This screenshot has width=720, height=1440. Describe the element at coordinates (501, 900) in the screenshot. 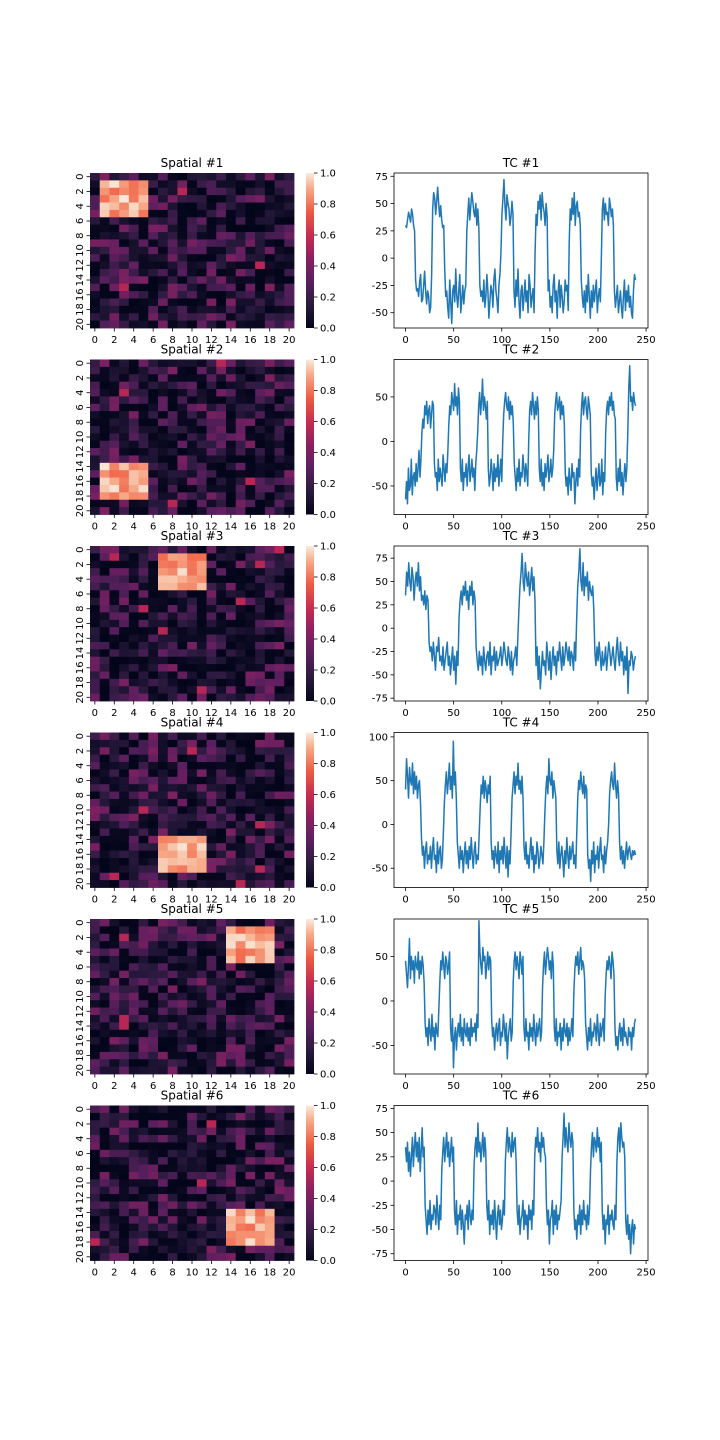

I see `x-tick-label: 100` at that location.